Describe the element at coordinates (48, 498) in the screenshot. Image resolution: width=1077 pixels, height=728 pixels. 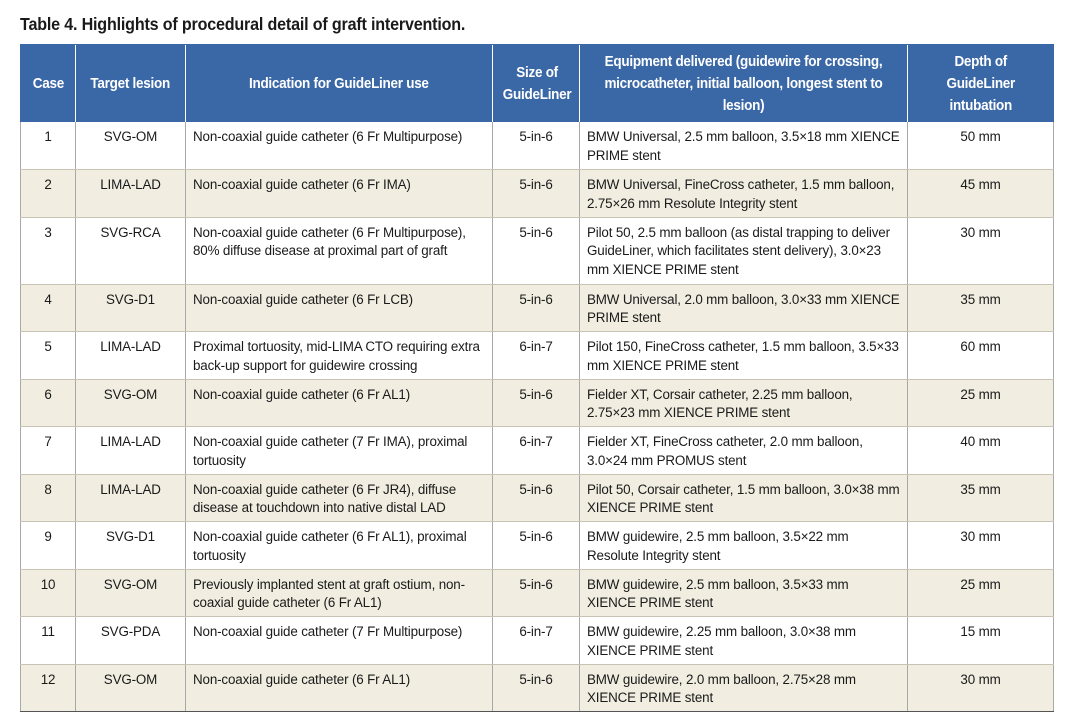
I see `cell-case: 8` at that location.